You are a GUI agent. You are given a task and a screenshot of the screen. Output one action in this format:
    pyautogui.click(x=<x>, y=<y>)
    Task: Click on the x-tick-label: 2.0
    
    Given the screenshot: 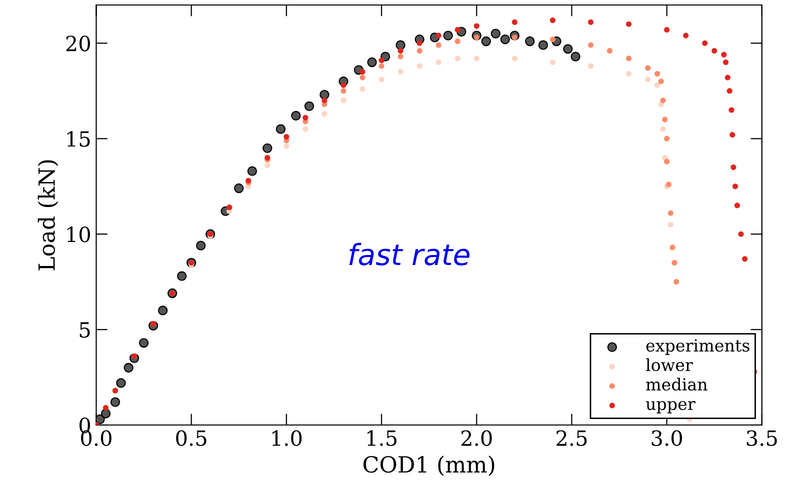 What is the action you would take?
    pyautogui.click(x=476, y=438)
    